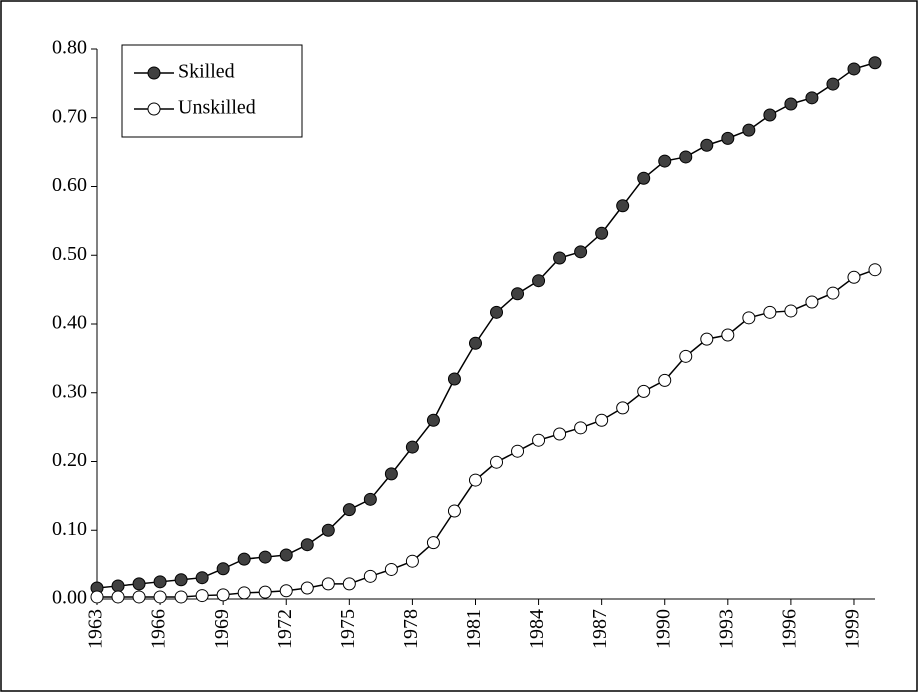 The height and width of the screenshot is (693, 919). What do you see at coordinates (853, 629) in the screenshot?
I see `x-tick-label: 1999` at bounding box center [853, 629].